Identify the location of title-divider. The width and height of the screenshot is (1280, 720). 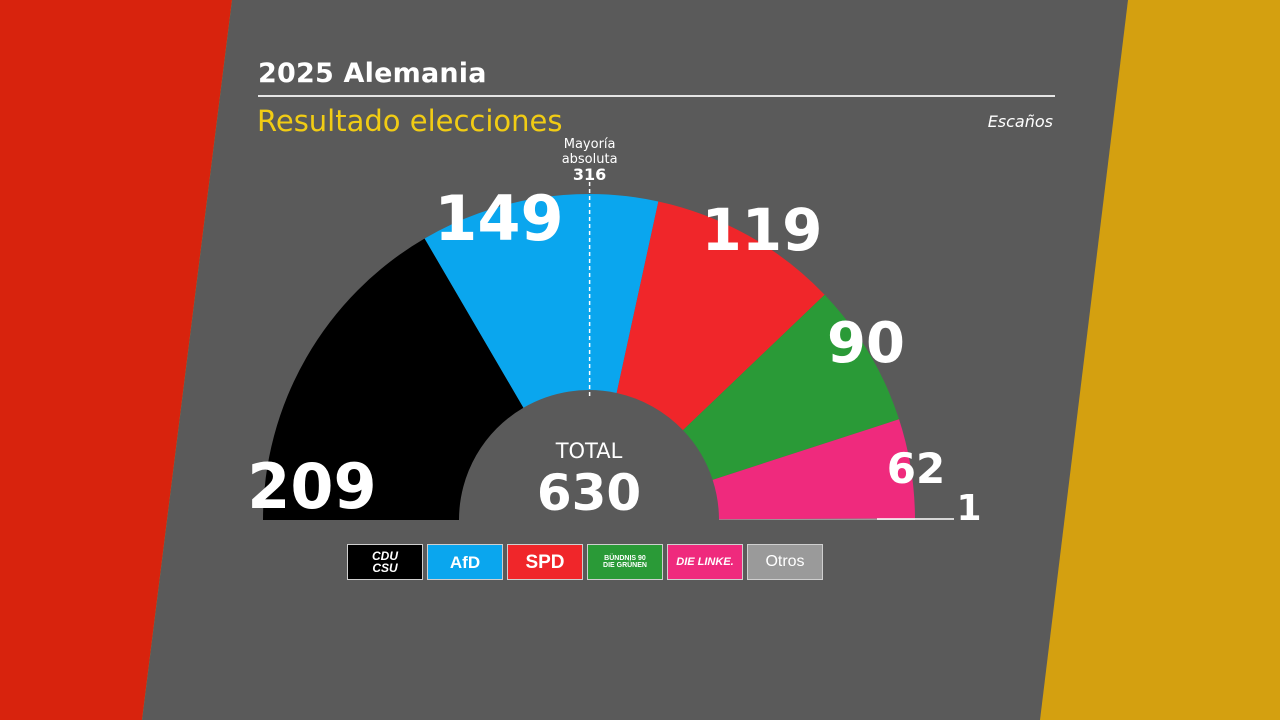
(656, 96).